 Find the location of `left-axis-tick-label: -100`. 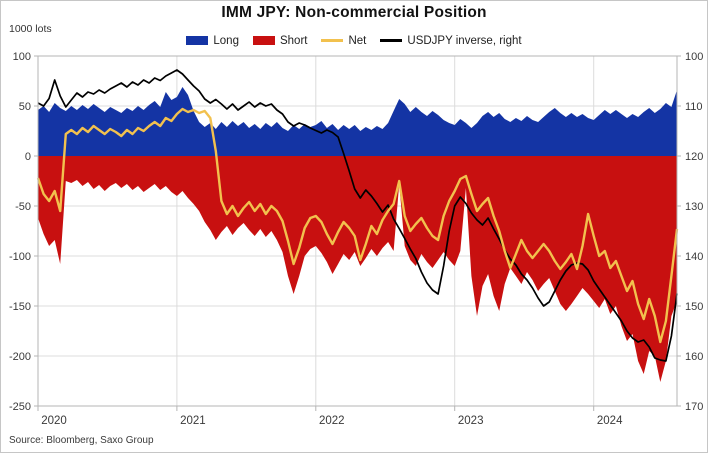

left-axis-tick-label: -100 is located at coordinates (20, 257).